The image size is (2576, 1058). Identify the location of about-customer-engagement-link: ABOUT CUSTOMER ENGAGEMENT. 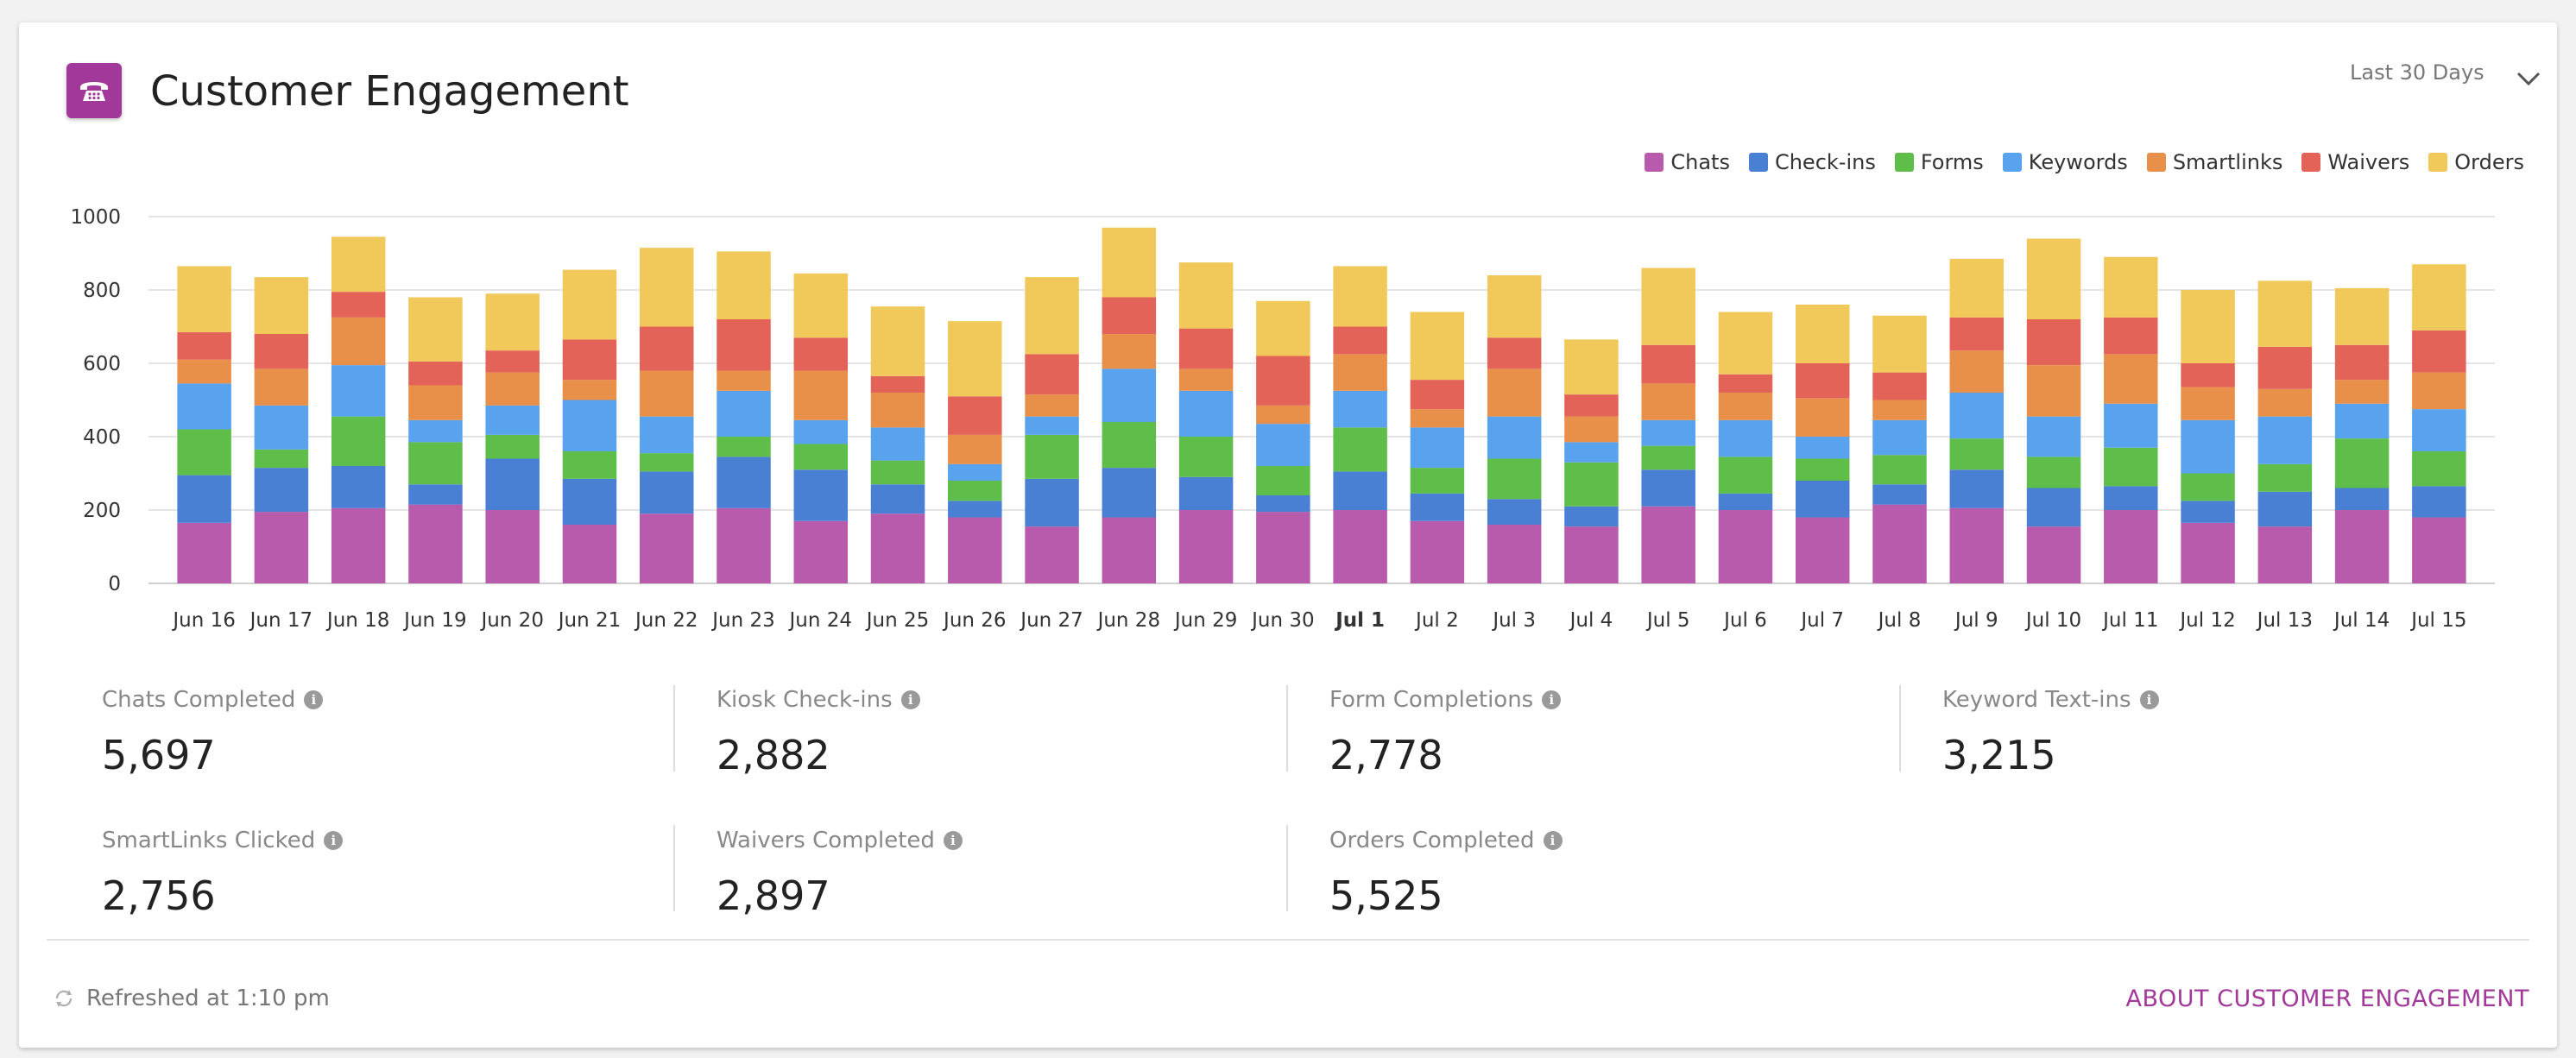
(2327, 999).